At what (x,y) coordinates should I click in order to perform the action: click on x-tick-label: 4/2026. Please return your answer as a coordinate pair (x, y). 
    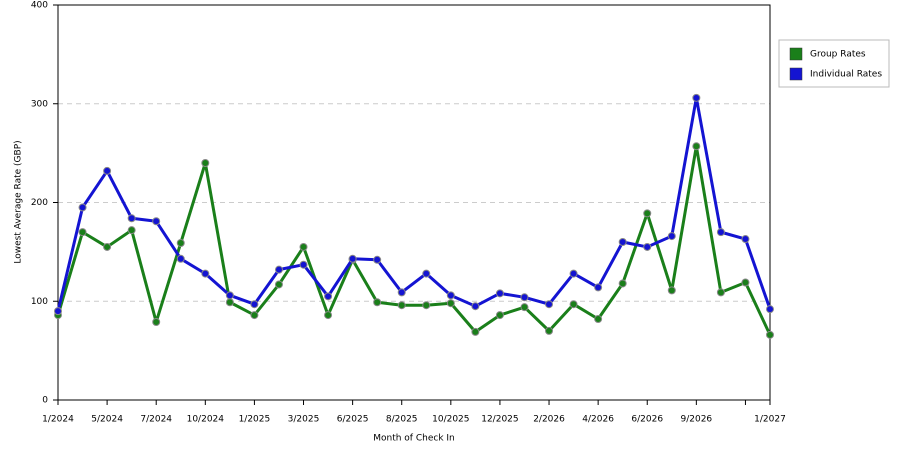
    Looking at the image, I should click on (598, 420).